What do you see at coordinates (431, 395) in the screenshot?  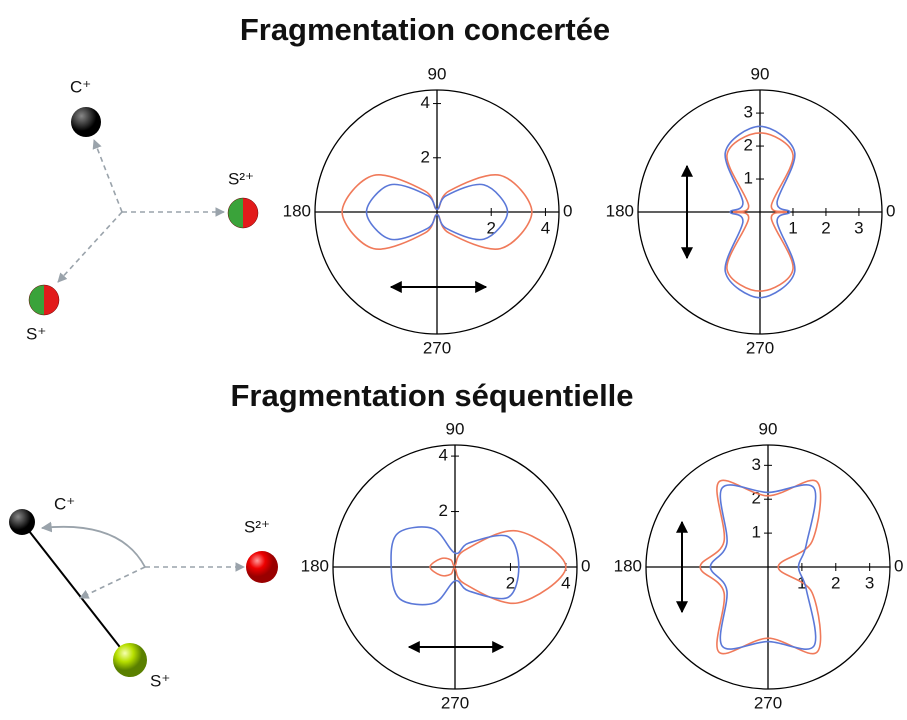 I see `title: Fragmentation séquentielle` at bounding box center [431, 395].